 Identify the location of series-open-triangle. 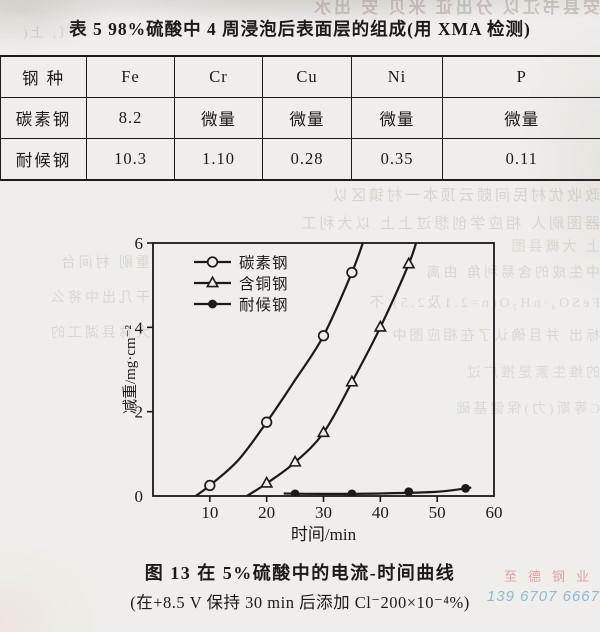
(332, 369).